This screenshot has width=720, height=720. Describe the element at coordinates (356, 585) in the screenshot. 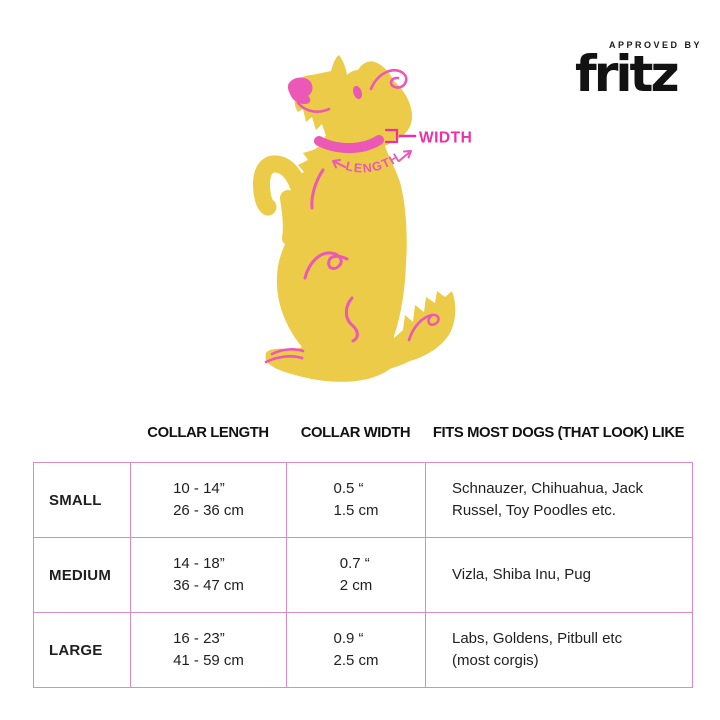

I see `width-cm: 2 cm` at that location.